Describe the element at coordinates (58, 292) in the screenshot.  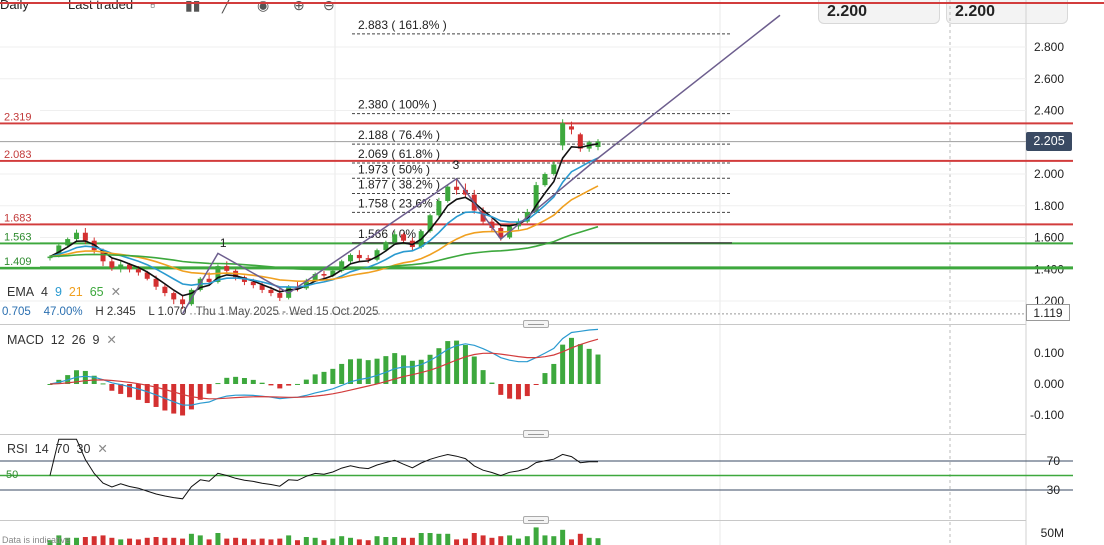
I see `ema-period-9: 9` at that location.